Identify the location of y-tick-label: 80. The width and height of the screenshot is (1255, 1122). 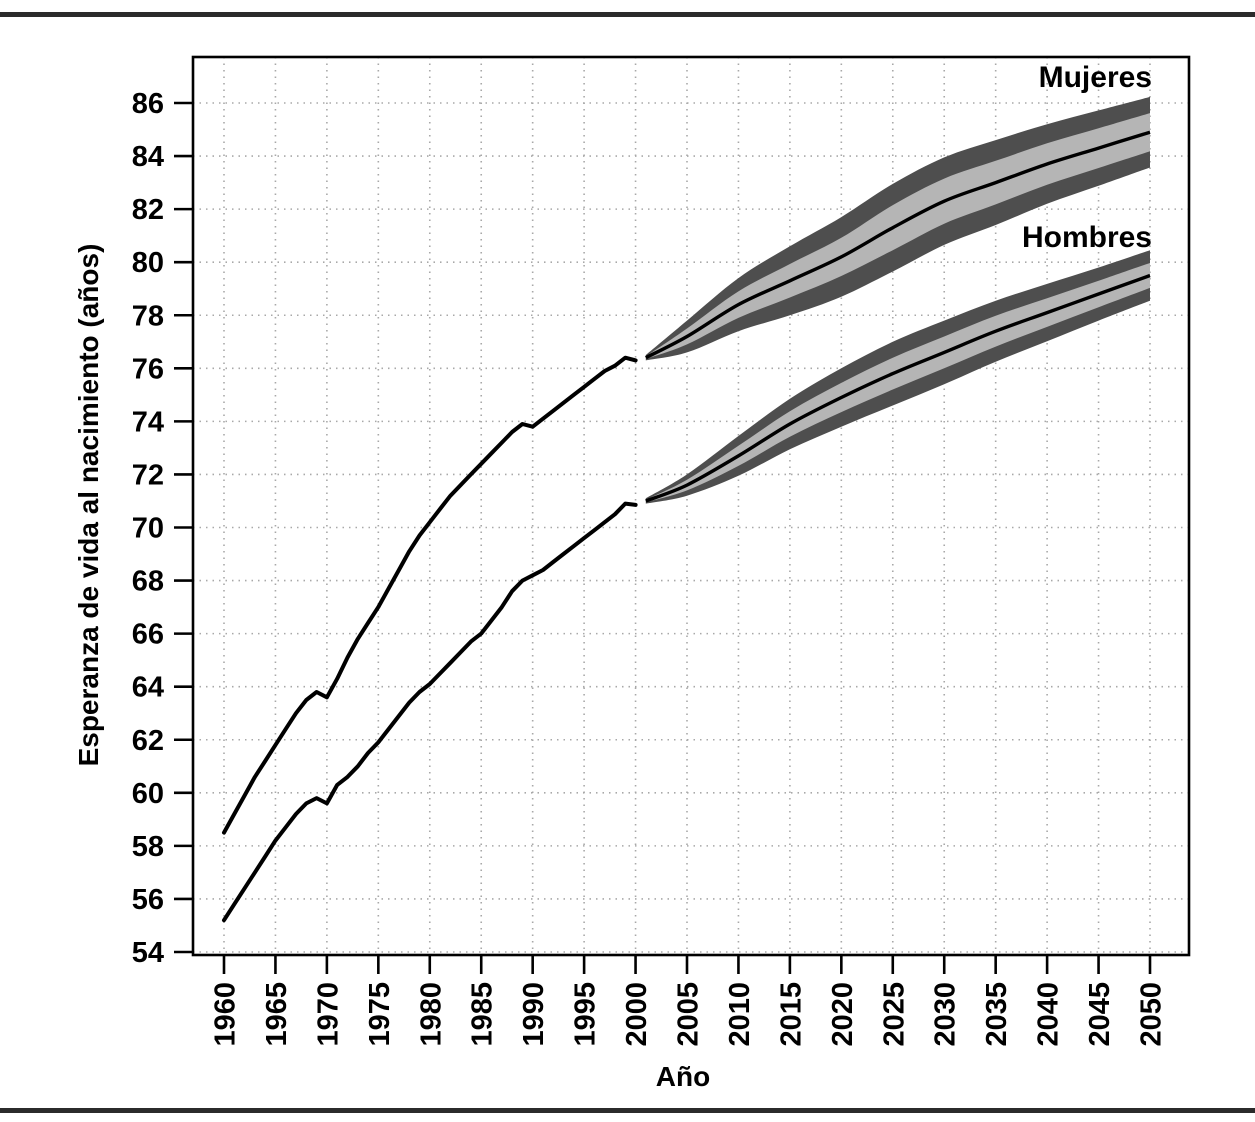
(148, 263).